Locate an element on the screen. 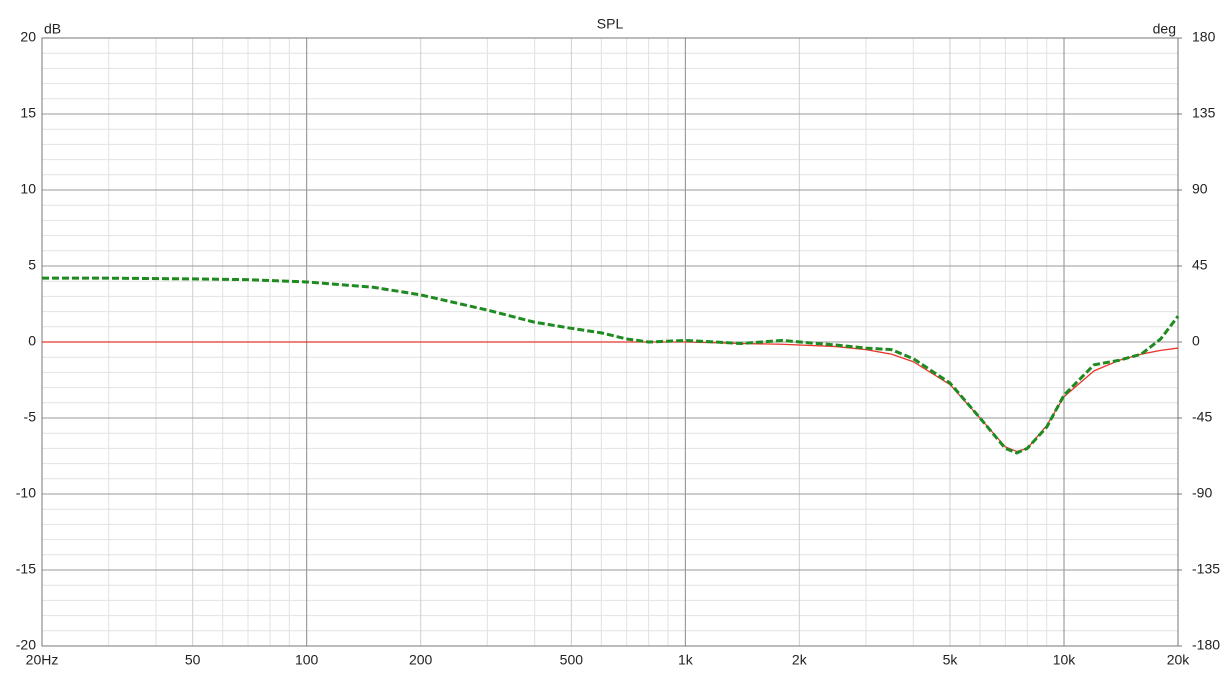 This screenshot has width=1225, height=697. series-line is located at coordinates (610, 397).